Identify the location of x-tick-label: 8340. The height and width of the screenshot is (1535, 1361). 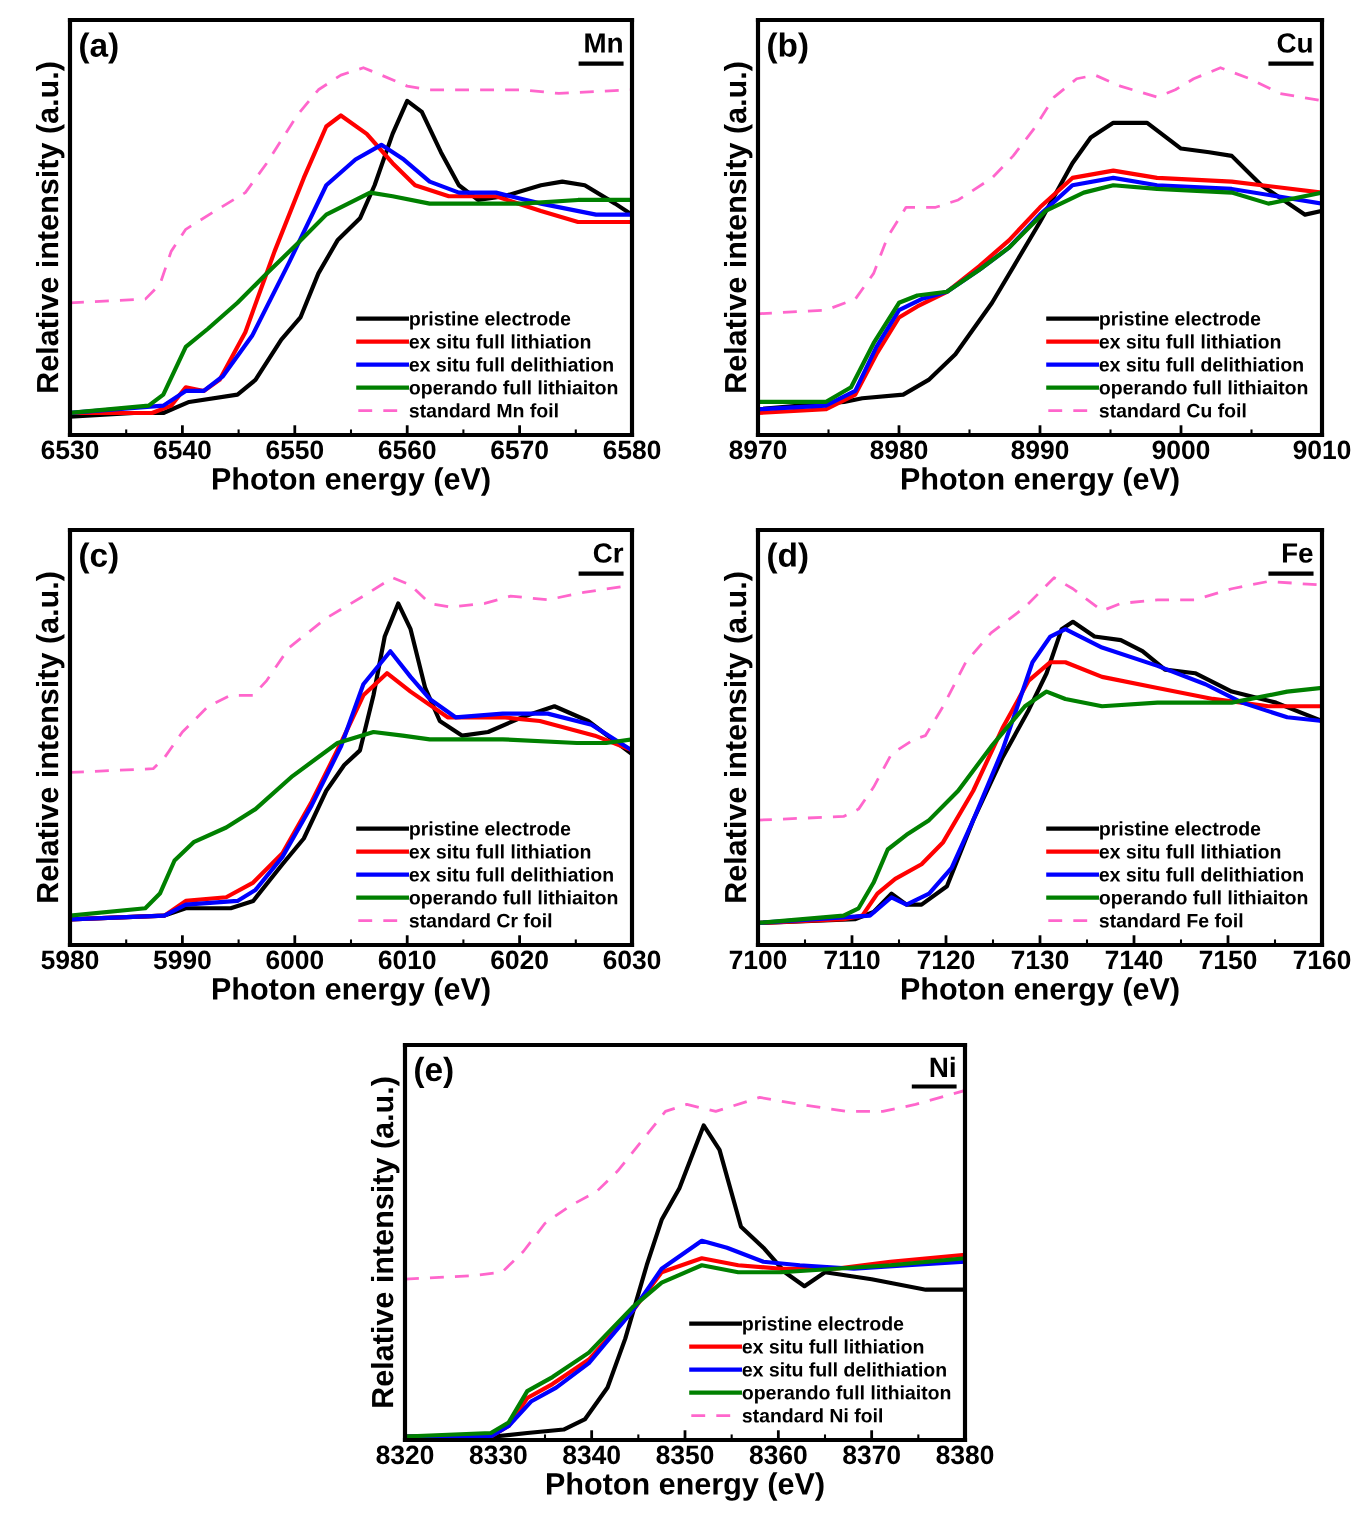
(591, 1455).